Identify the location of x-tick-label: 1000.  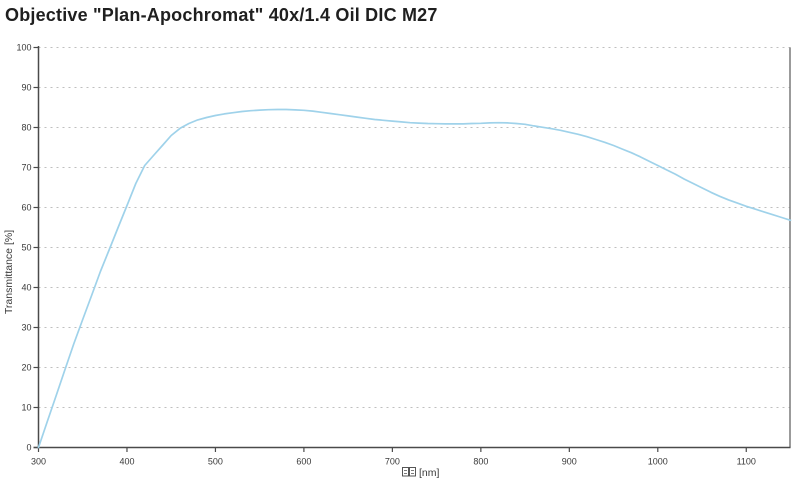
(658, 462).